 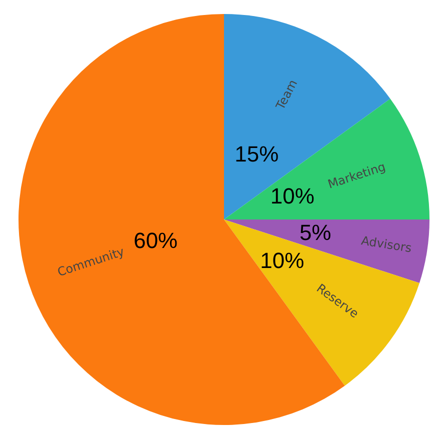 What do you see at coordinates (386, 244) in the screenshot?
I see `slice-label: Advisors` at bounding box center [386, 244].